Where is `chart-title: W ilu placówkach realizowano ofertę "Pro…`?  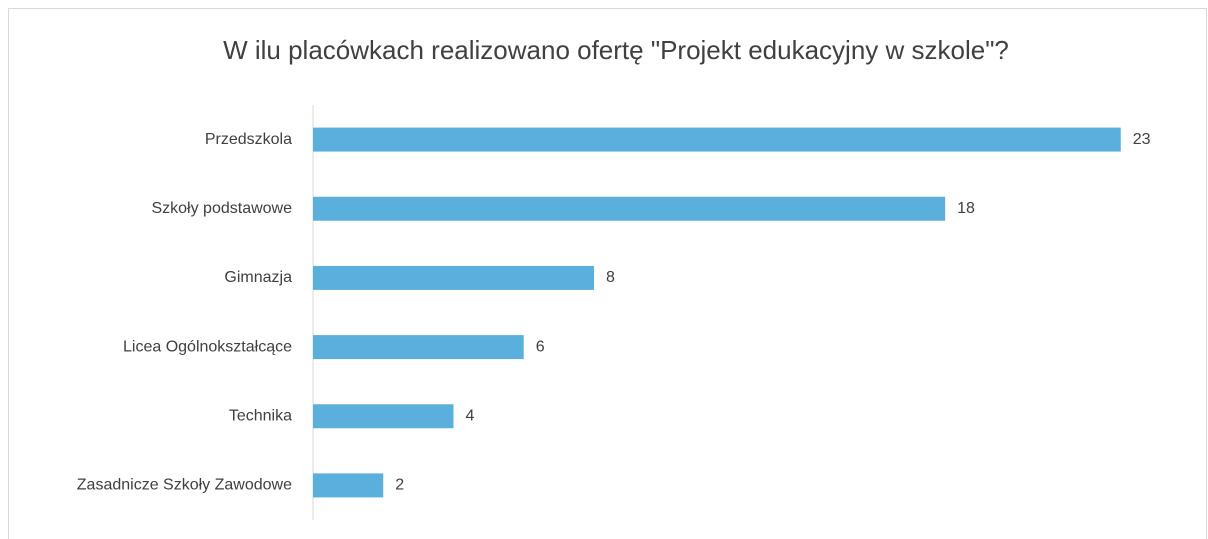 chart-title: W ilu placówkach realizowano ofertę "Pro… is located at coordinates (616, 50).